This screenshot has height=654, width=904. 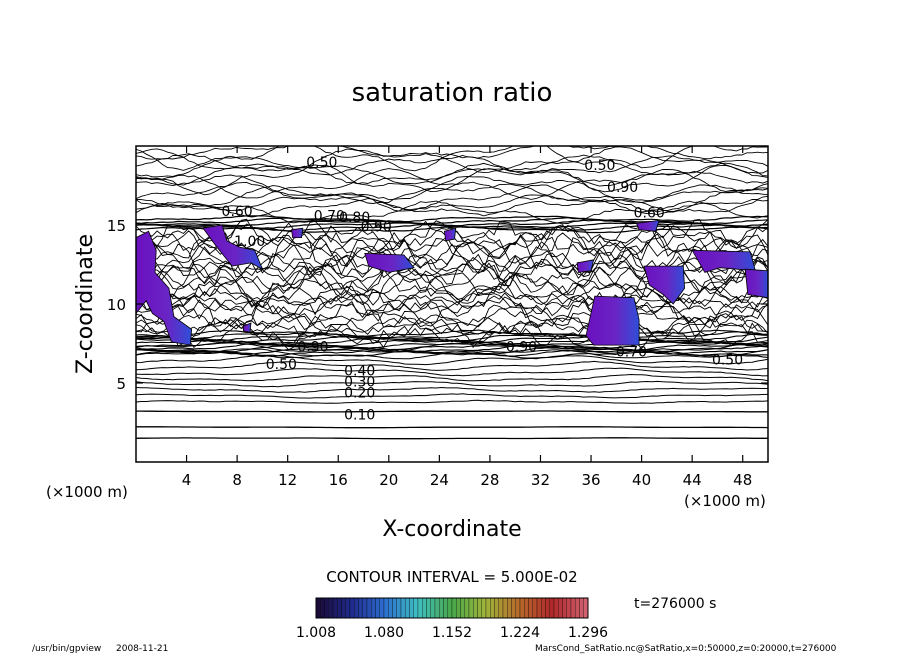 I want to click on y-axis-label: Z-coordinate, so click(x=85, y=304).